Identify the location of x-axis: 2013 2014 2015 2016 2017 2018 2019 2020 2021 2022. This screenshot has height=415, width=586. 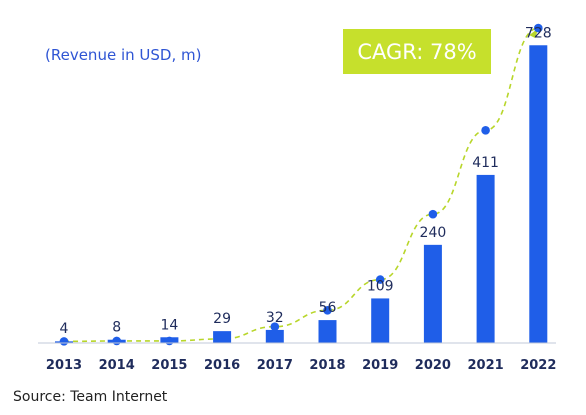
(297, 357).